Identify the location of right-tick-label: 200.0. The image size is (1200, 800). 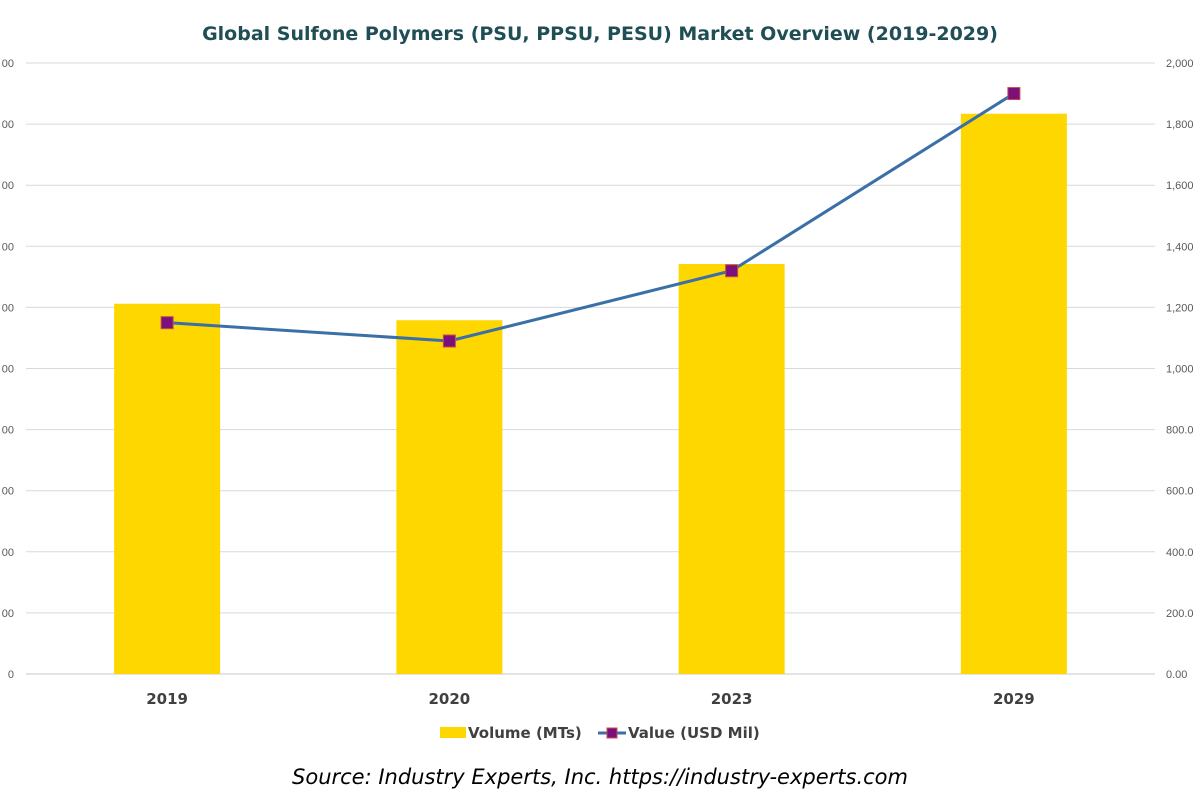
(1180, 614).